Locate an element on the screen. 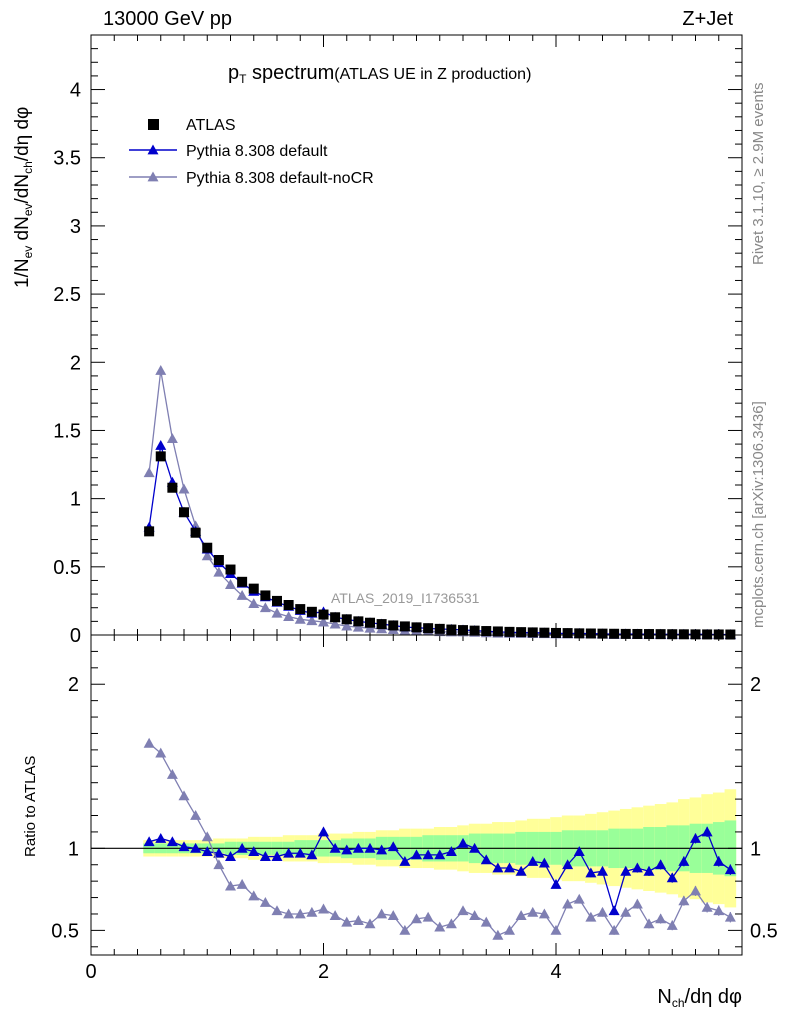 Image resolution: width=786 pixels, height=1024 pixels. ratio-y-axis-label: Ratio to ATLAS is located at coordinates (30, 806).